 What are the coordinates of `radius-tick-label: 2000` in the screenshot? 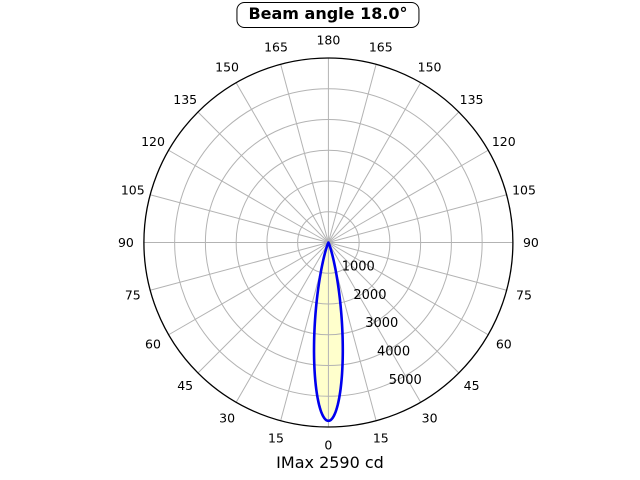 It's located at (369, 295).